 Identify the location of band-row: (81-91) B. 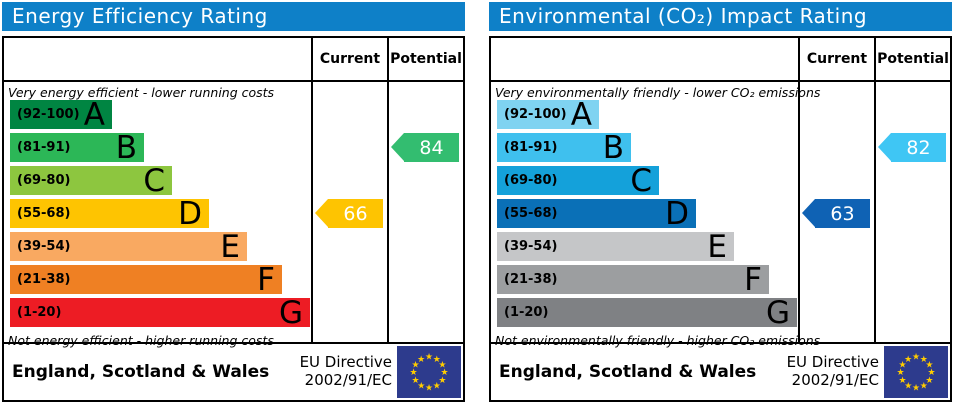
(160, 147).